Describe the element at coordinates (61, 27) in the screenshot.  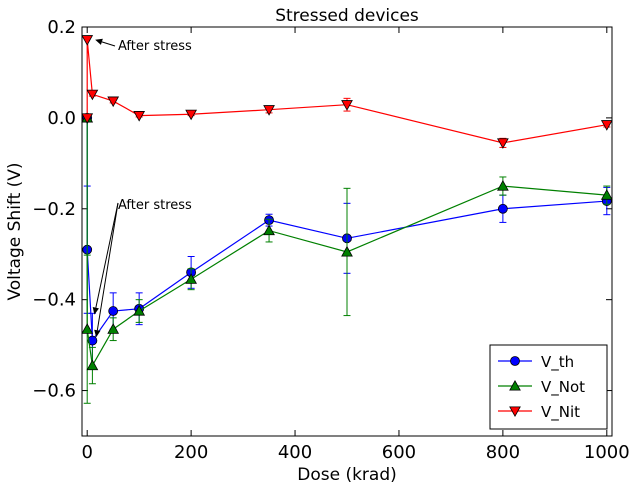
I see `y-tick-label: 0.2` at that location.